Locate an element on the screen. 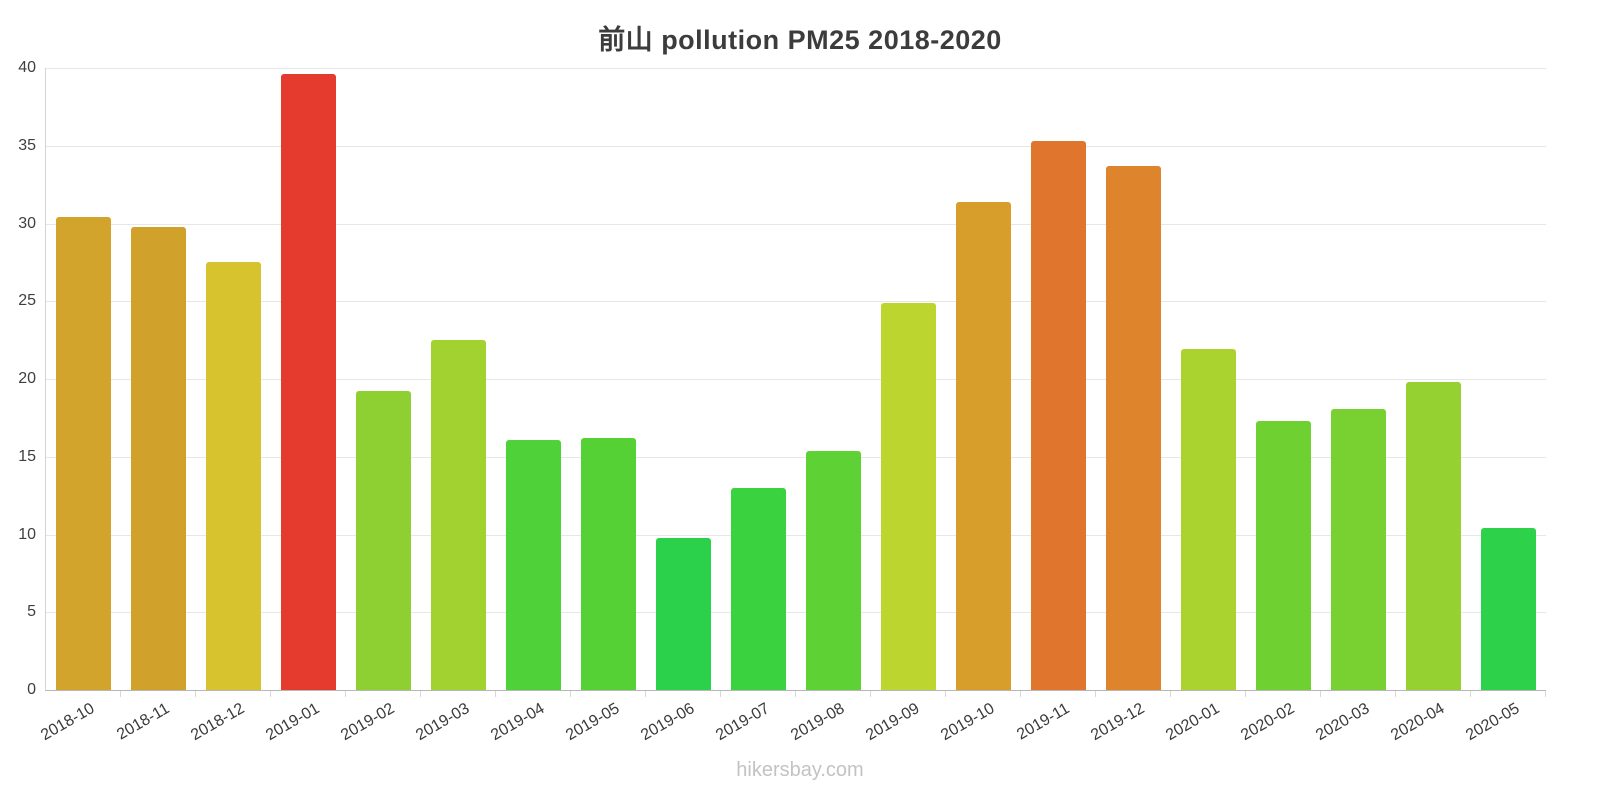 This screenshot has height=800, width=1600. y-axis-tick-label: 25 is located at coordinates (27, 301).